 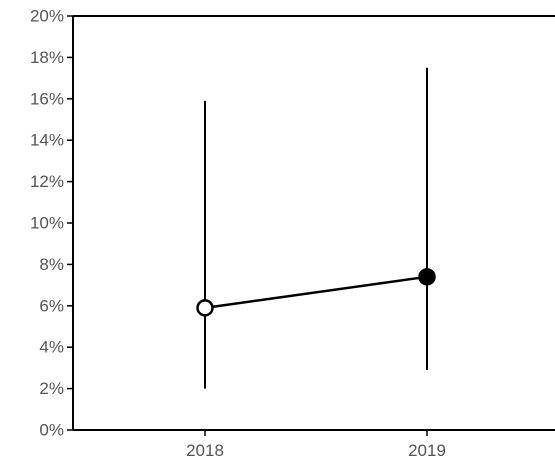 What do you see at coordinates (47, 98) in the screenshot?
I see `y-tick-label: 16%` at bounding box center [47, 98].